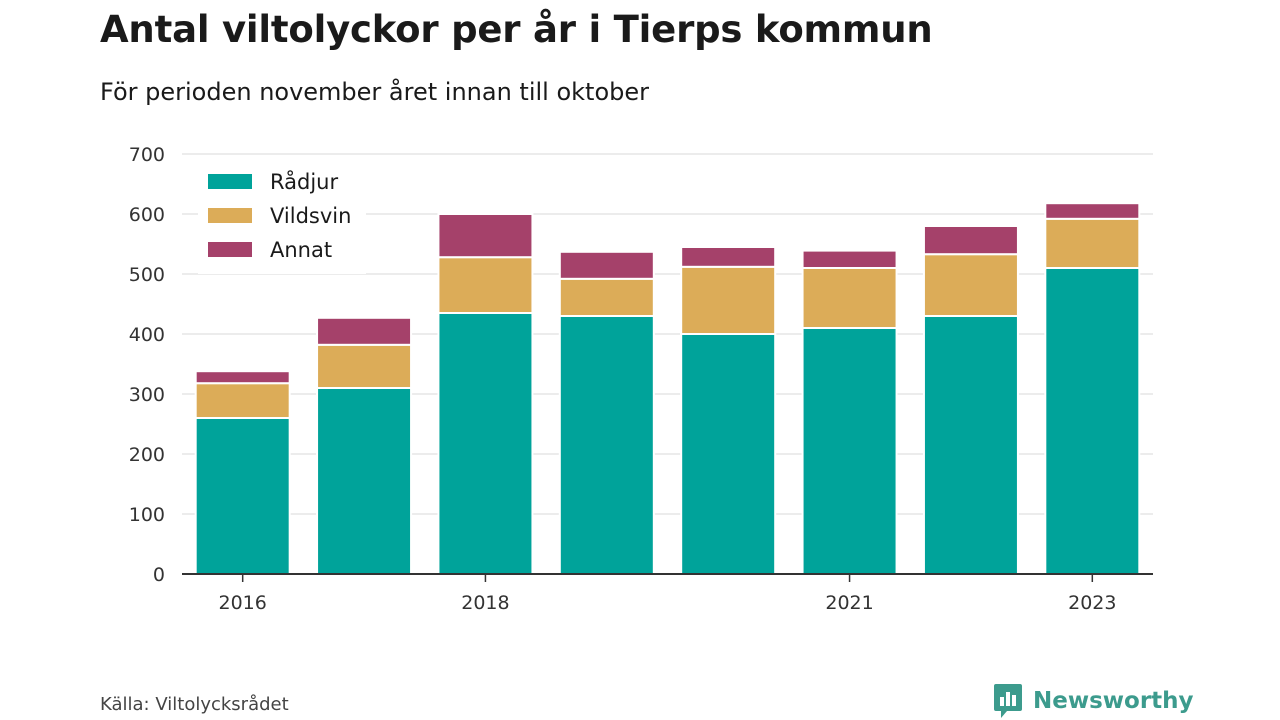 The width and height of the screenshot is (1280, 720). I want to click on brand-logo: Newsworthy, so click(1093, 701).